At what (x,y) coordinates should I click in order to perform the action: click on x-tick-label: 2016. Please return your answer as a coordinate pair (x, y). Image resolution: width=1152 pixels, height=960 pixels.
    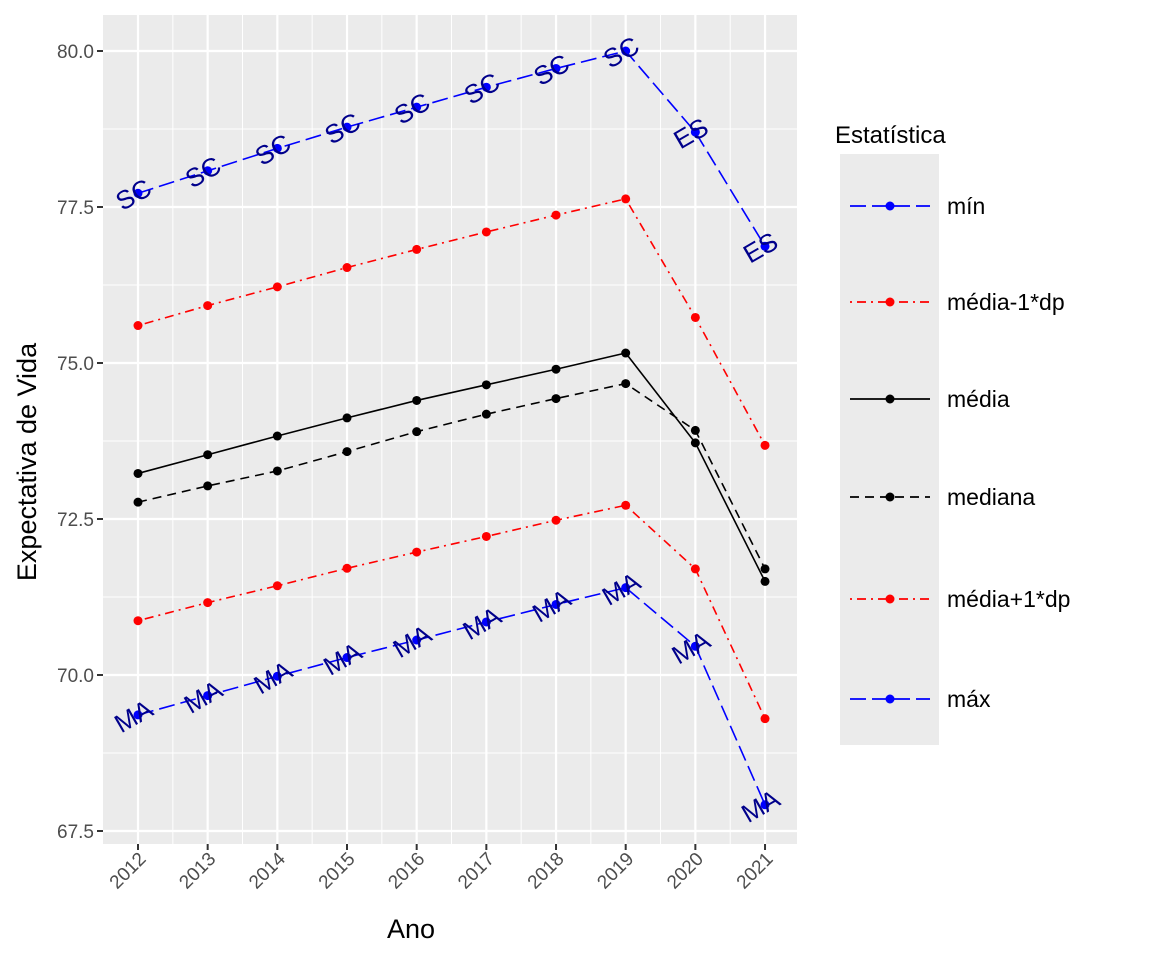
    Looking at the image, I should click on (406, 871).